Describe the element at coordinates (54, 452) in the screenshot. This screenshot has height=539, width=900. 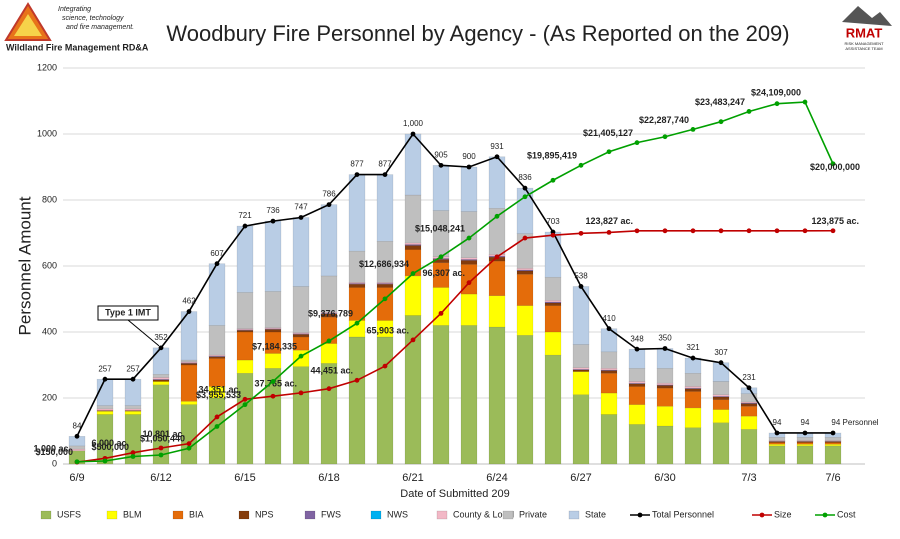
I see `data-label: $150,000` at that location.